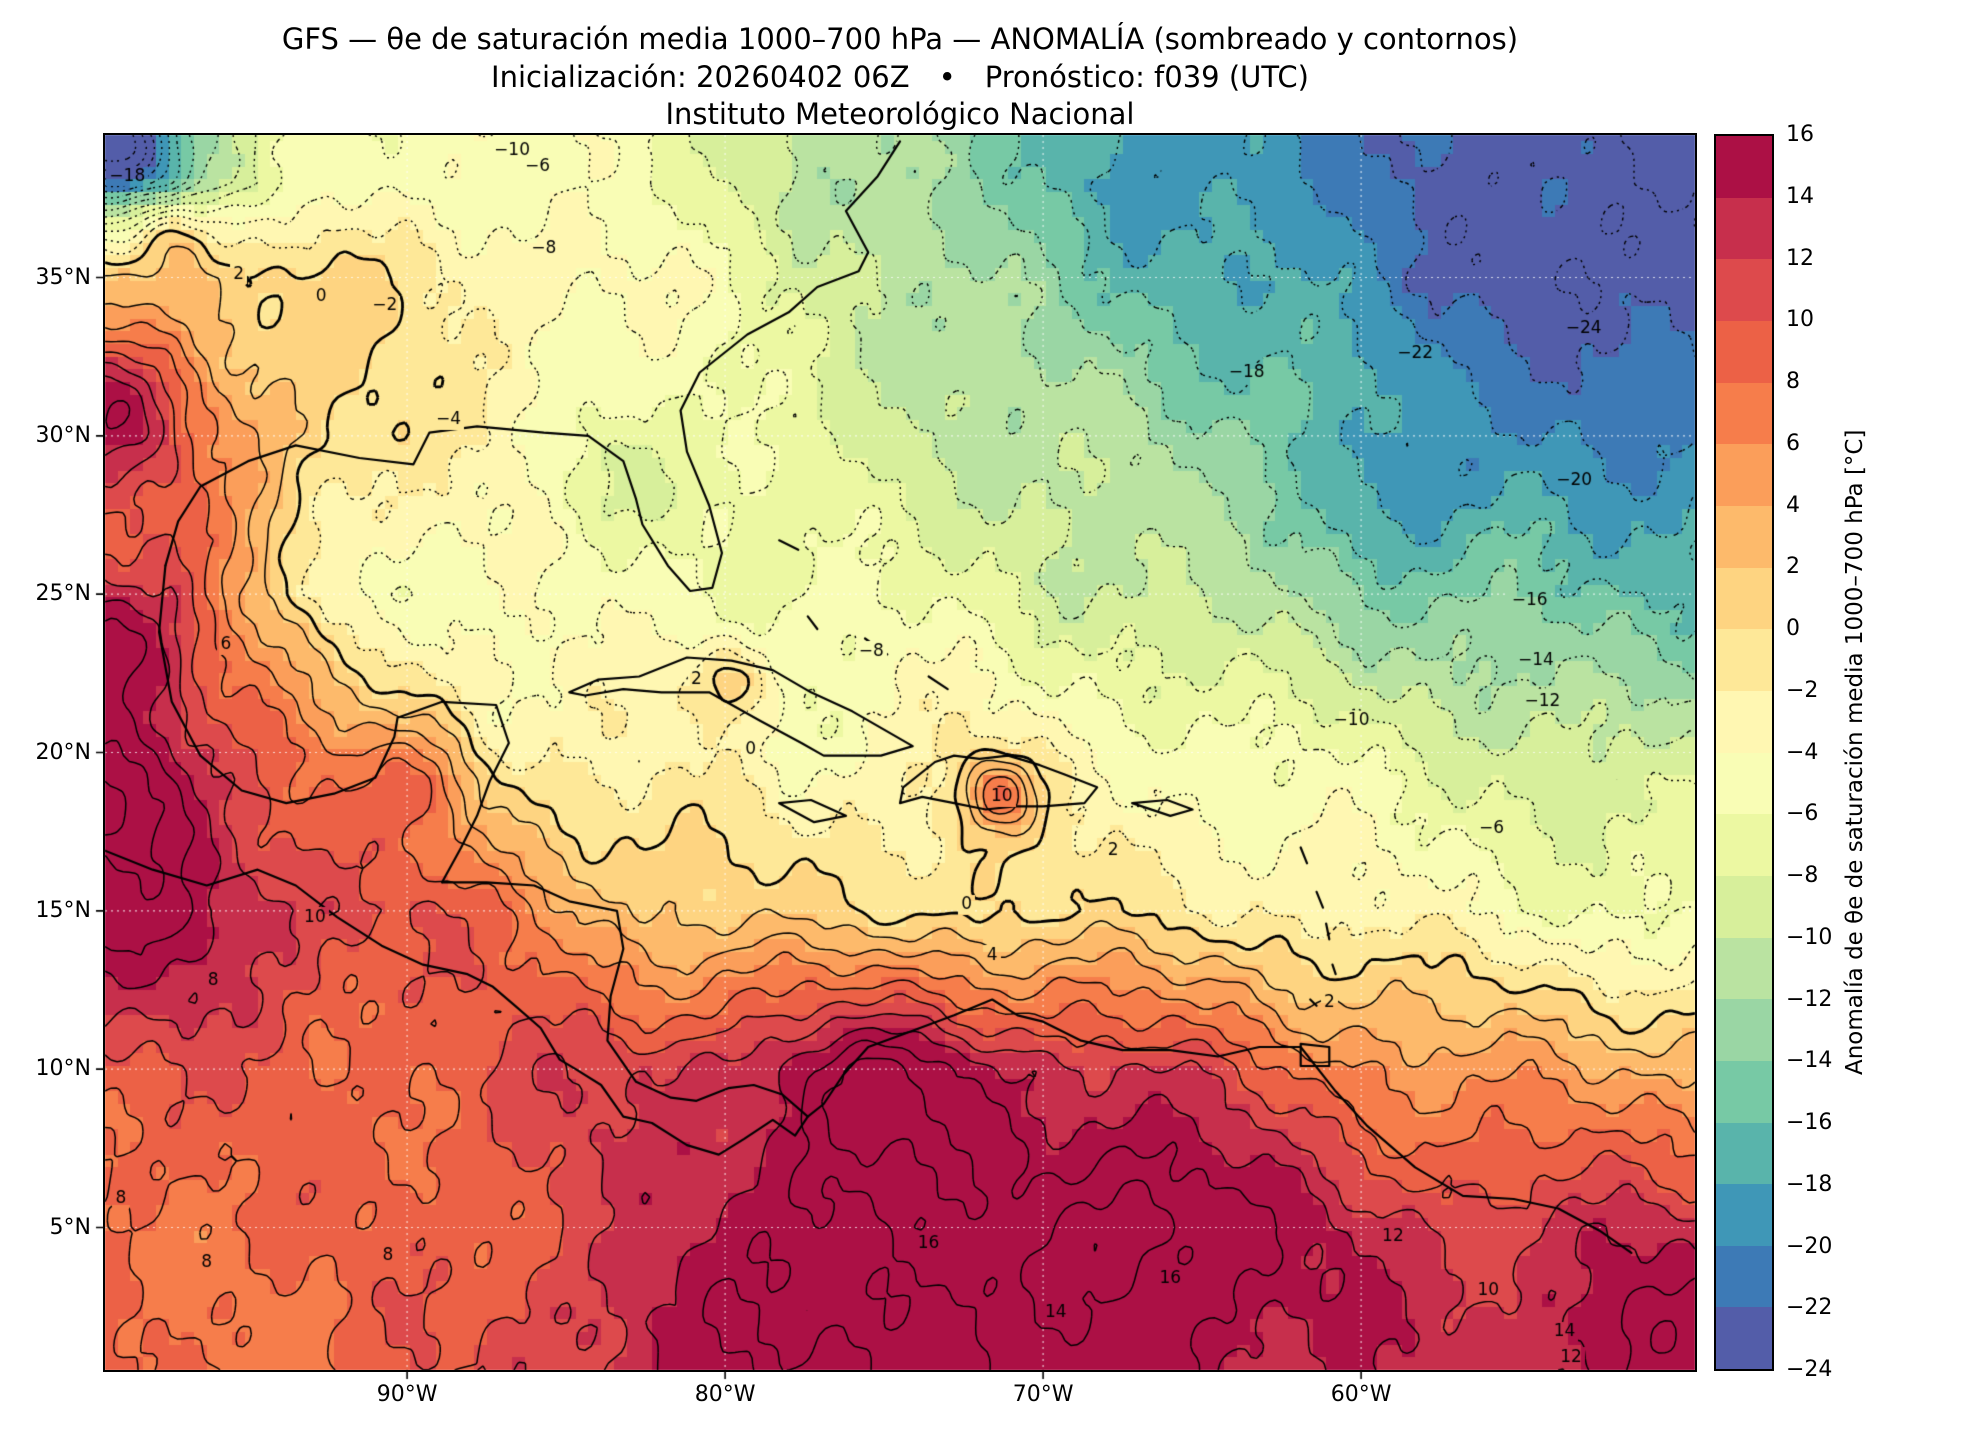  What do you see at coordinates (63, 910) in the screenshot?
I see `lat-tick-label: 15°N` at bounding box center [63, 910].